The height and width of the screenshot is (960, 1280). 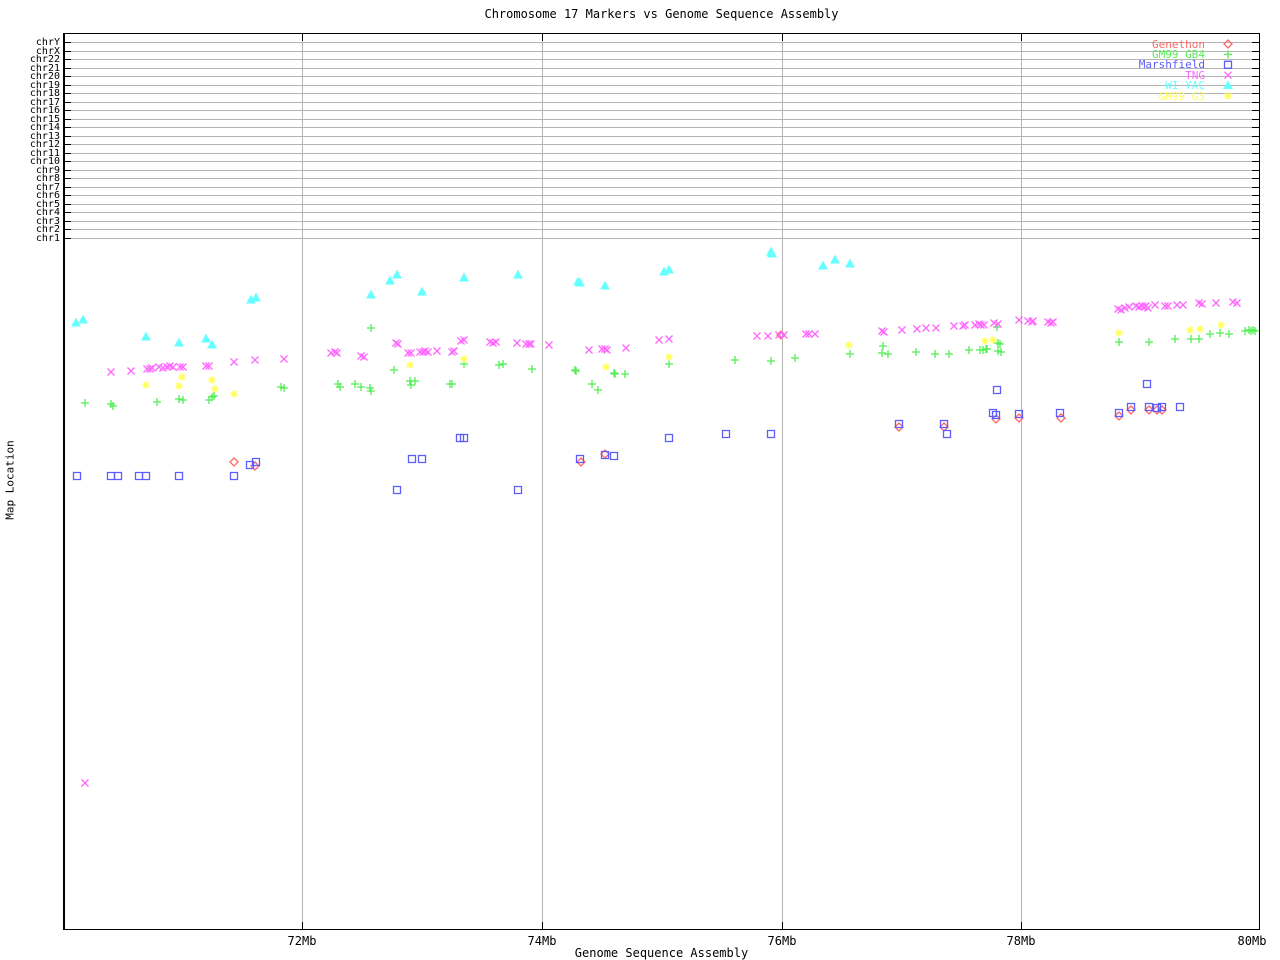 I want to click on legend-label: Genethon, so click(x=1178, y=44).